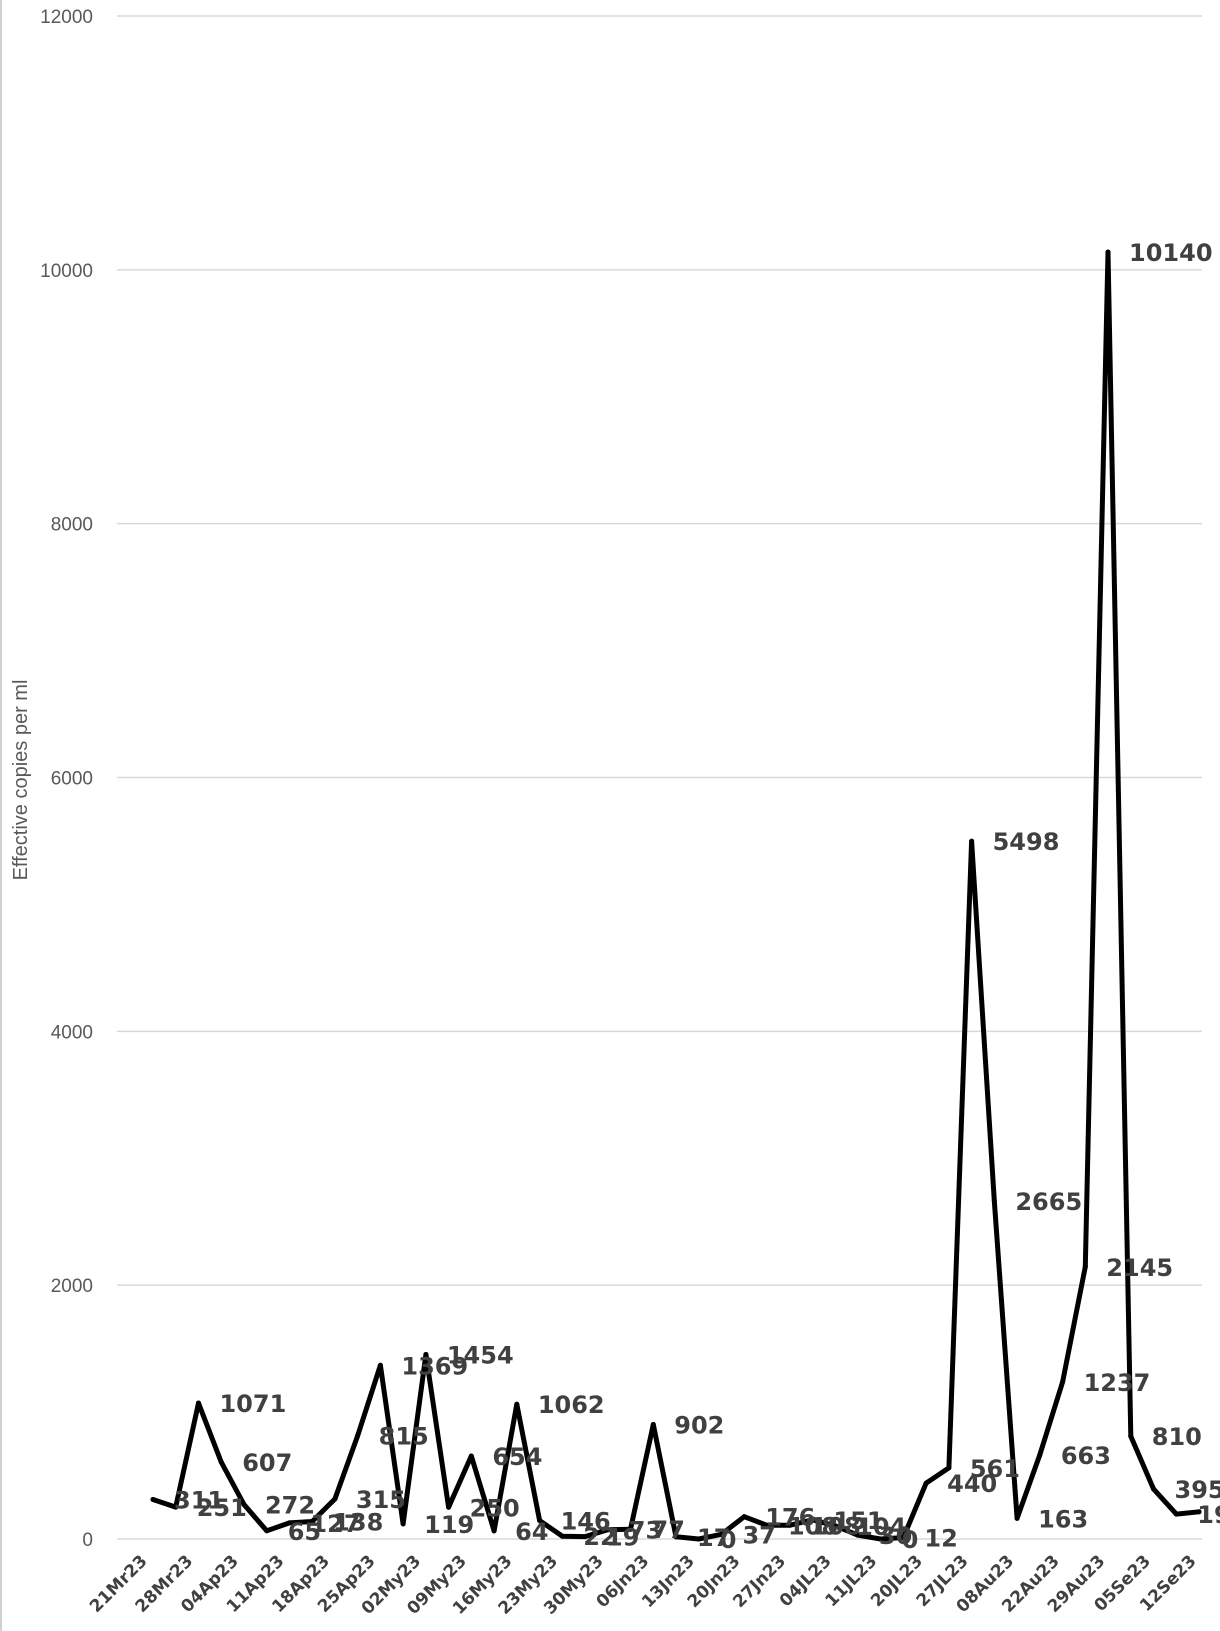  What do you see at coordinates (668, 1530) in the screenshot?
I see `data-label: 77` at bounding box center [668, 1530].